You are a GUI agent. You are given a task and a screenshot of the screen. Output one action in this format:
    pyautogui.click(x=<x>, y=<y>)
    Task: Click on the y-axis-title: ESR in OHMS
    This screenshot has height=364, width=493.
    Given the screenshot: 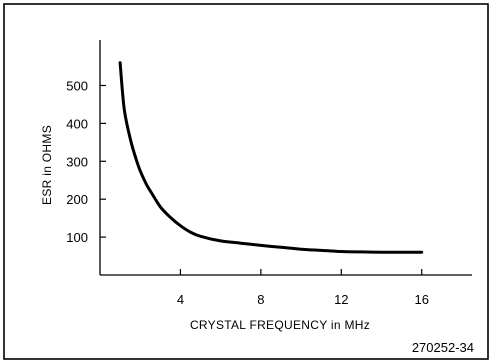 What is the action you would take?
    pyautogui.click(x=47, y=165)
    